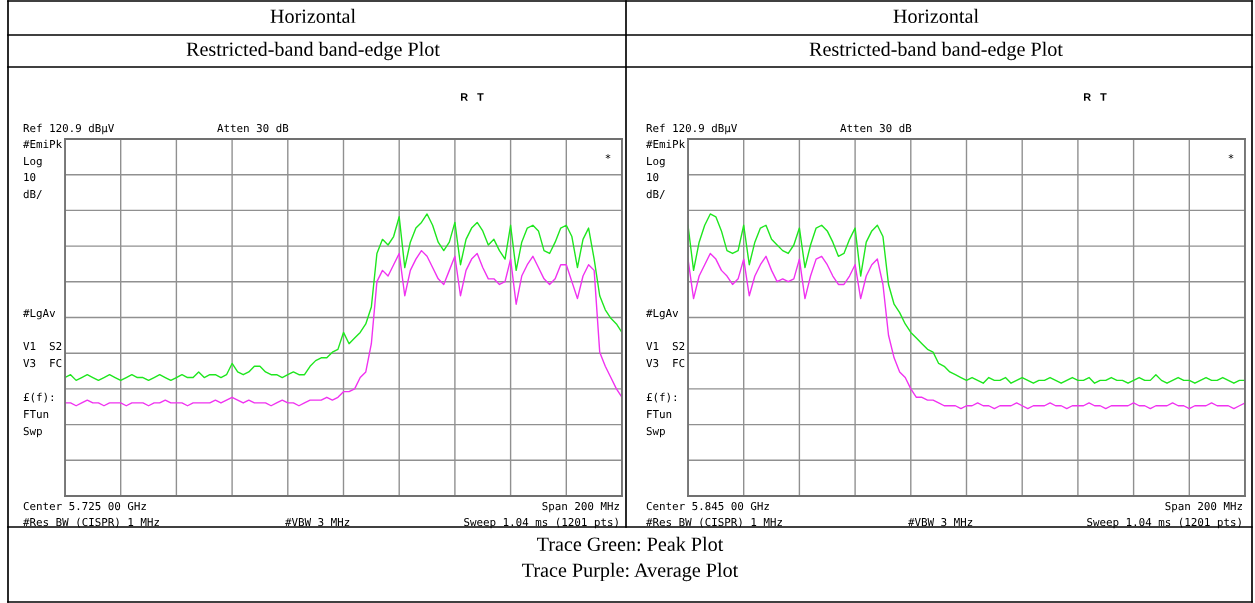 Image resolution: width=1255 pixels, height=603 pixels. Describe the element at coordinates (707, 506) in the screenshot. I see `text: Center 5.845 00 GHz` at that location.